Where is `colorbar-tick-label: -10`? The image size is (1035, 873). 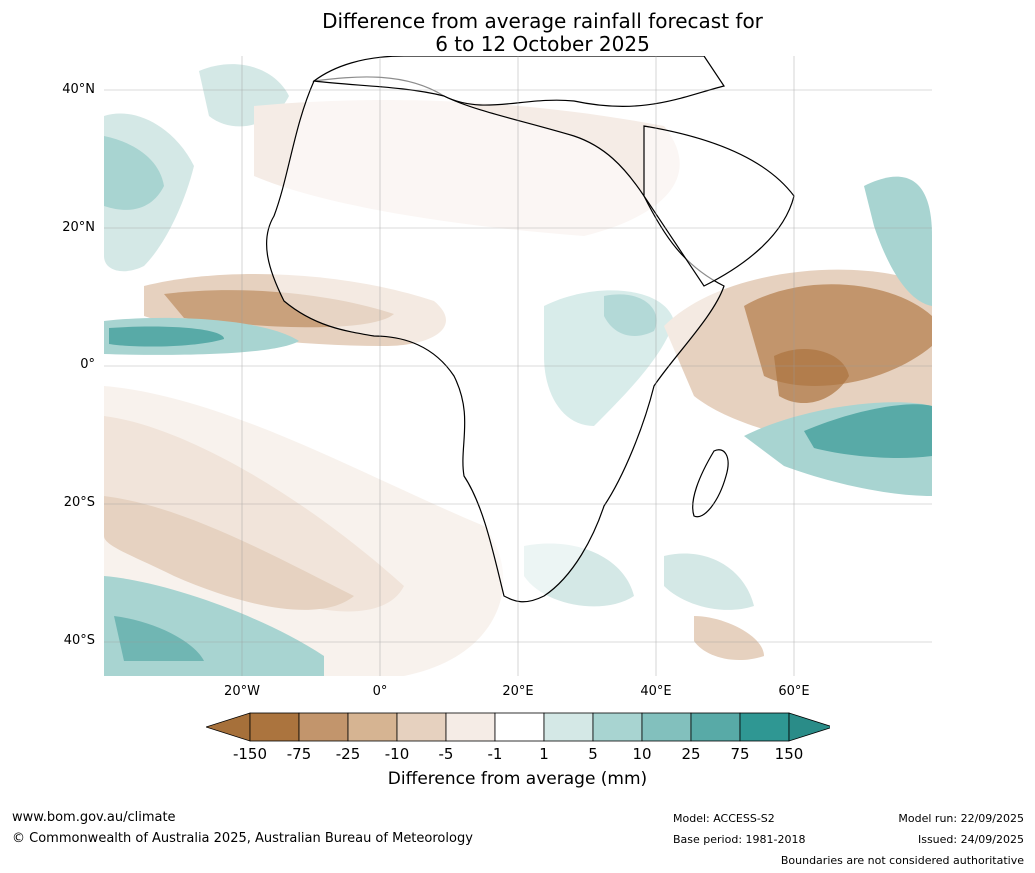
colorbar-tick-label: -10 is located at coordinates (397, 754).